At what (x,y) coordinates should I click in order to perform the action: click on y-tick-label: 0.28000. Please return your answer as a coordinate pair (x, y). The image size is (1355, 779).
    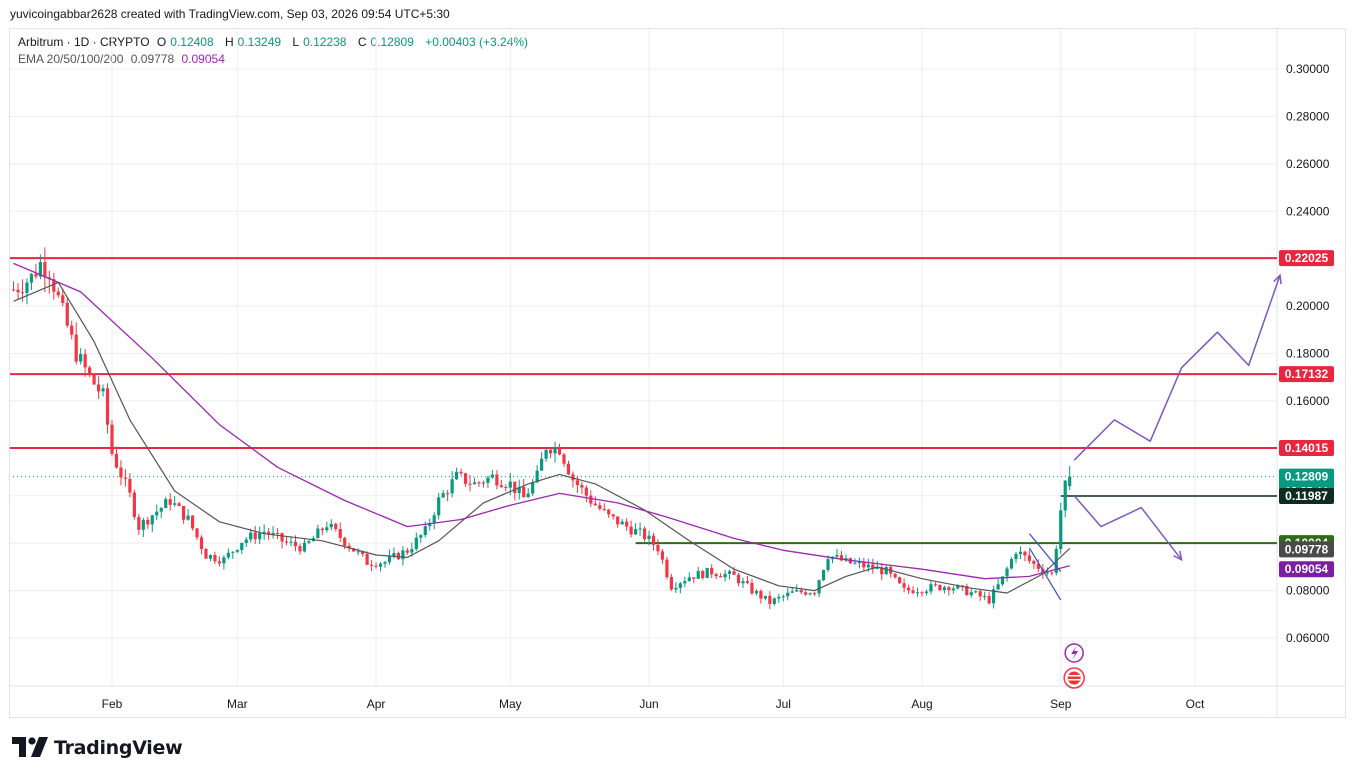
    Looking at the image, I should click on (1308, 116).